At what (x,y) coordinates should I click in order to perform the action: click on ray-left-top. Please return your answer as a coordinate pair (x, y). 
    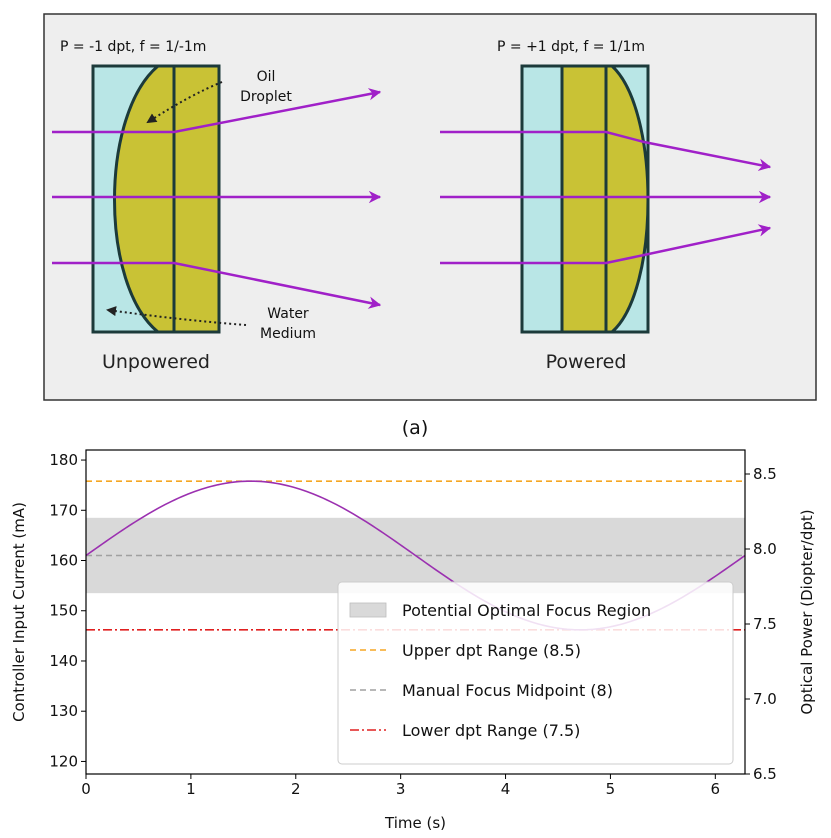
    Looking at the image, I should click on (217, 111).